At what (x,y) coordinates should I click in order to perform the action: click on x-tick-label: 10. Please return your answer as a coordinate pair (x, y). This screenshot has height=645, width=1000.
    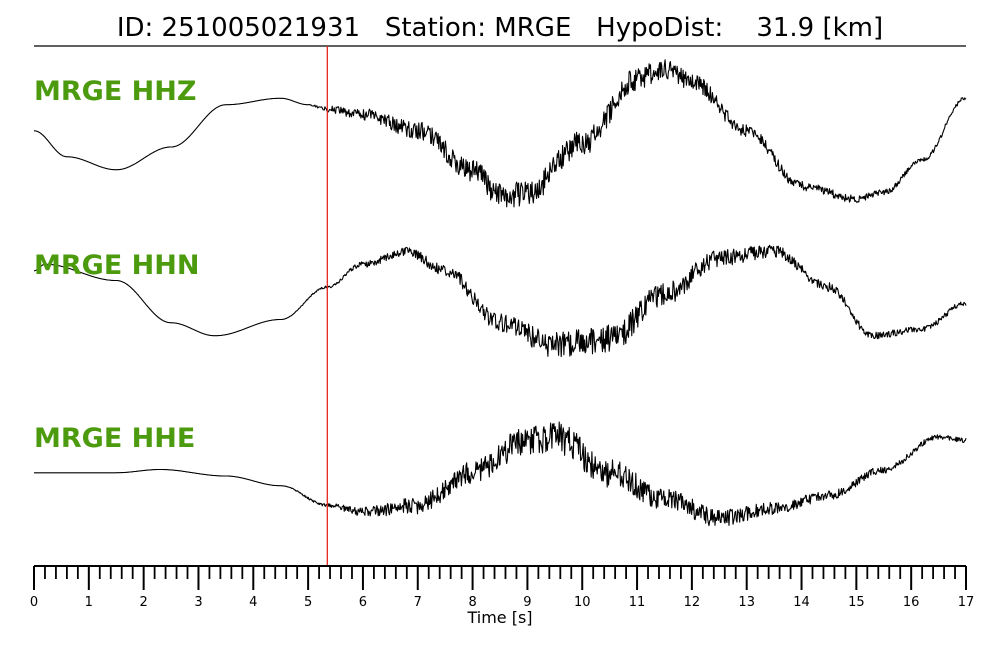
    Looking at the image, I should click on (582, 602).